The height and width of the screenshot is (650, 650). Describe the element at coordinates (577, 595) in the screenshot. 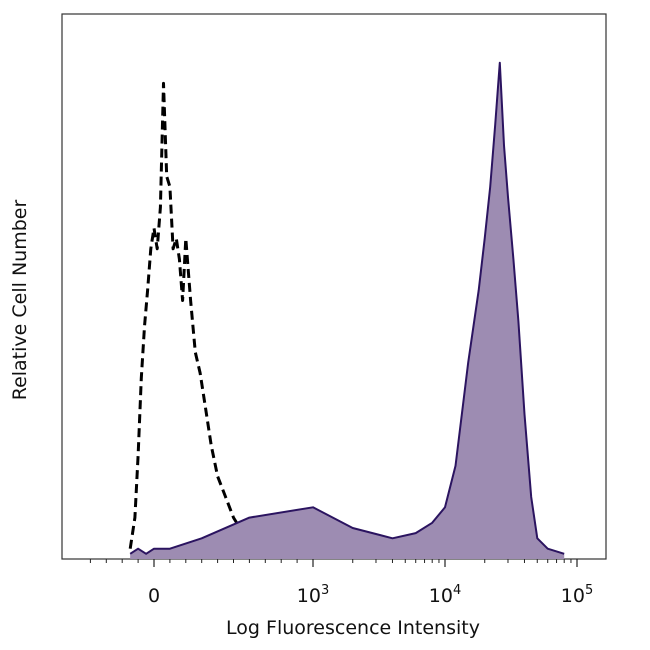

I see `x-tick-label: 105` at that location.